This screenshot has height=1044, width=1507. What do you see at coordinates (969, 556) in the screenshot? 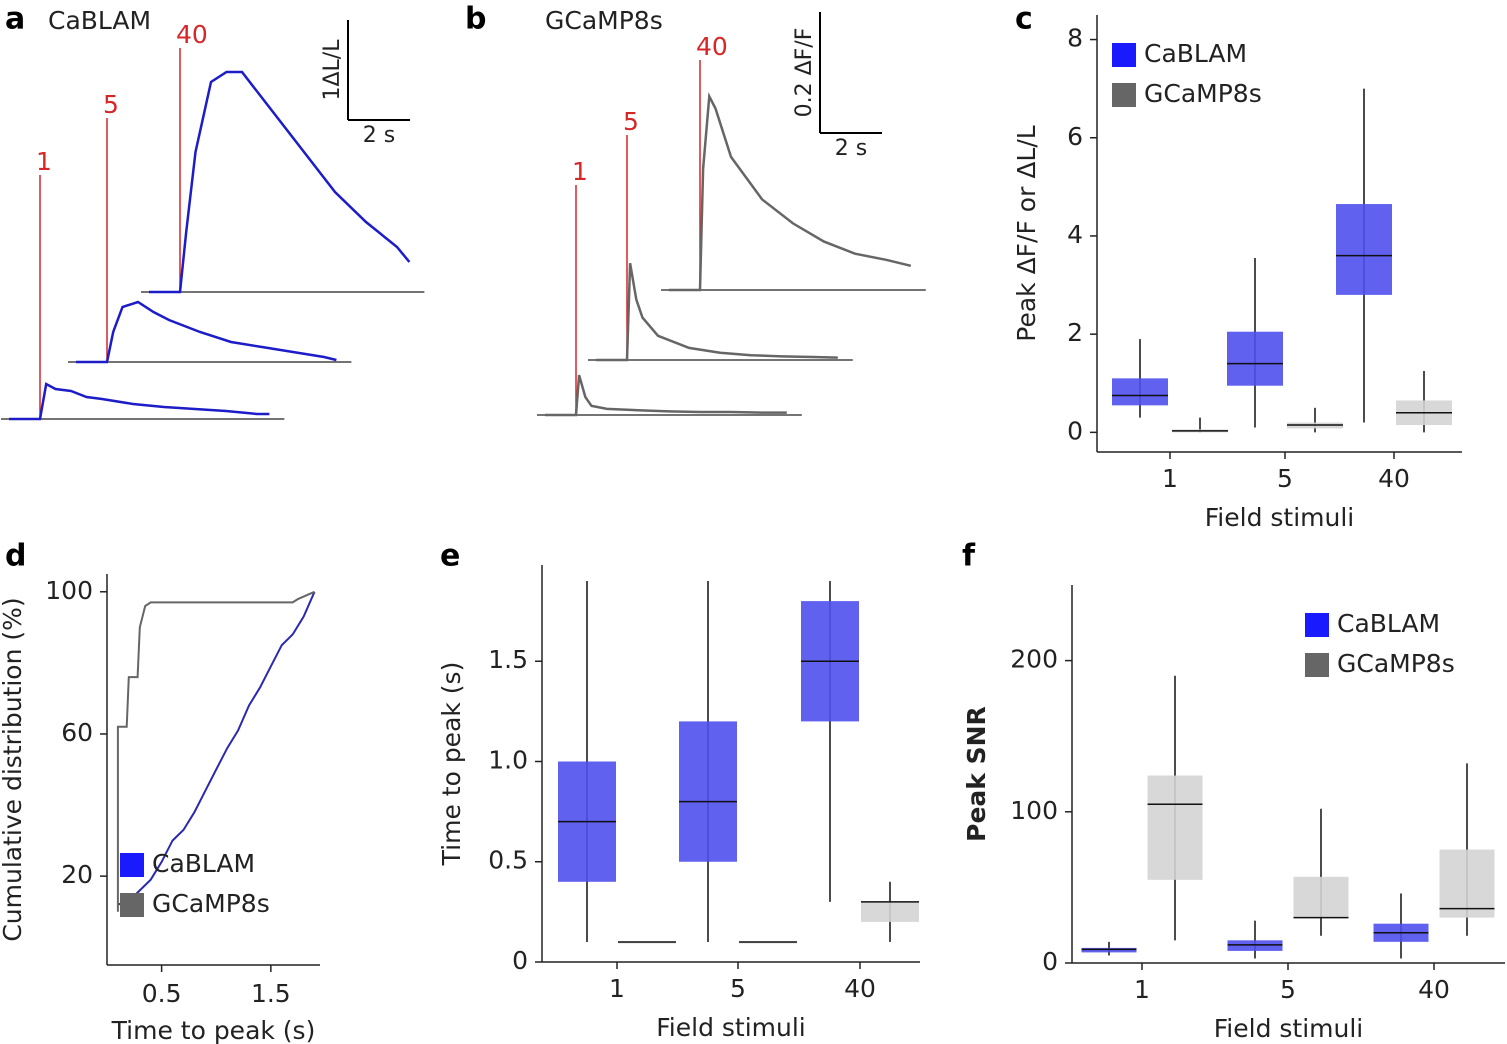
I see `panel-letter: f` at bounding box center [969, 556].